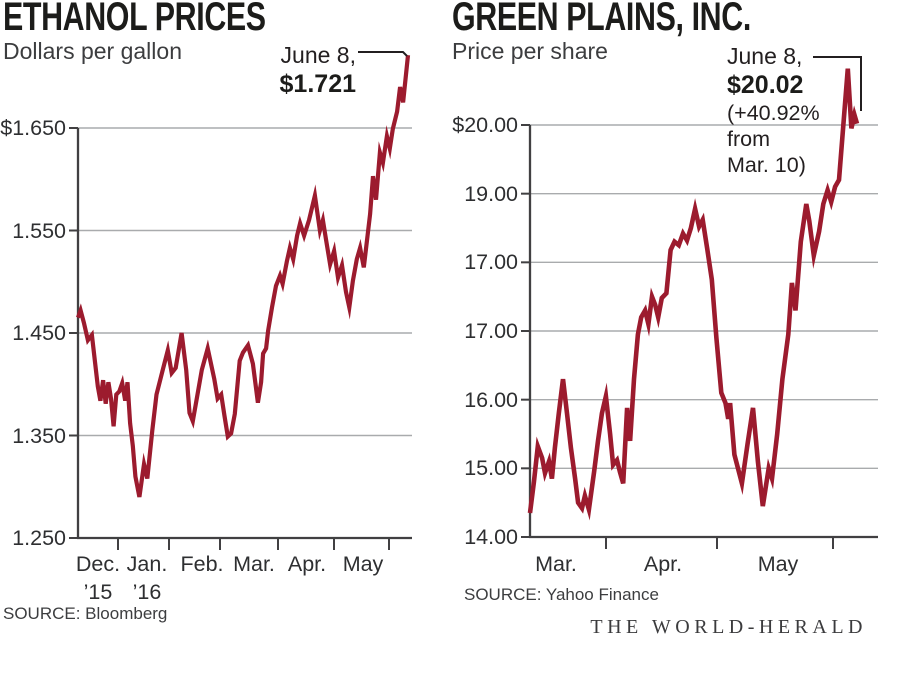 The image size is (900, 700). I want to click on green-plains-annotation-value: $20.02, so click(765, 85).